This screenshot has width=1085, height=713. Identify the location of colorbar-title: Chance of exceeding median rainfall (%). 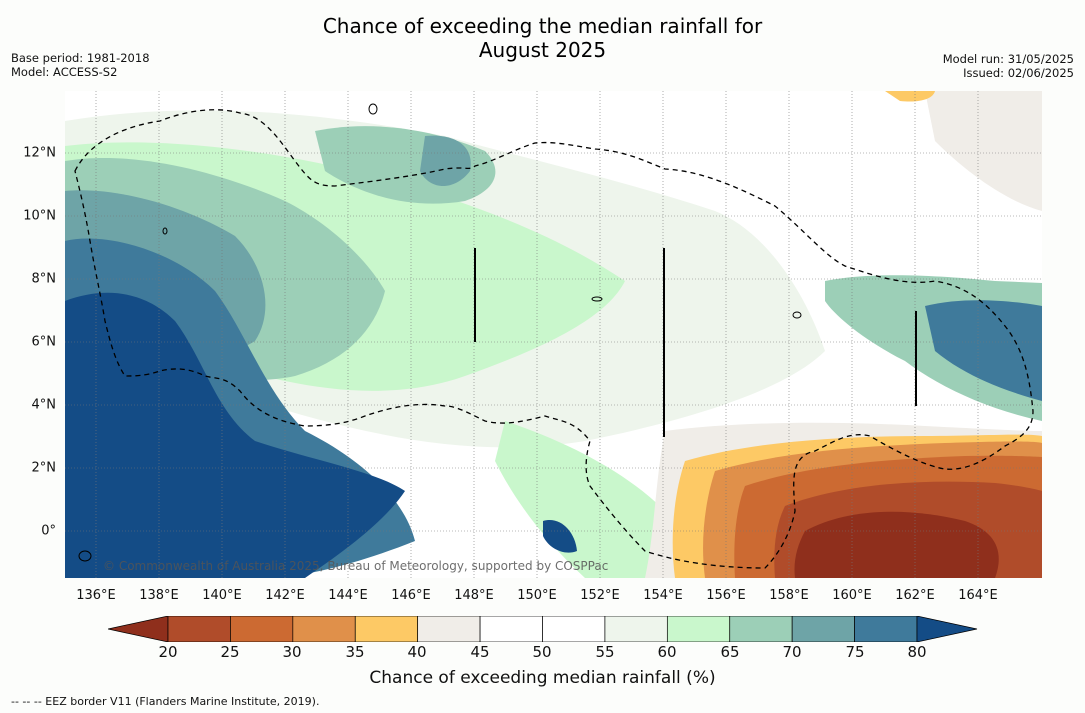
(542, 678).